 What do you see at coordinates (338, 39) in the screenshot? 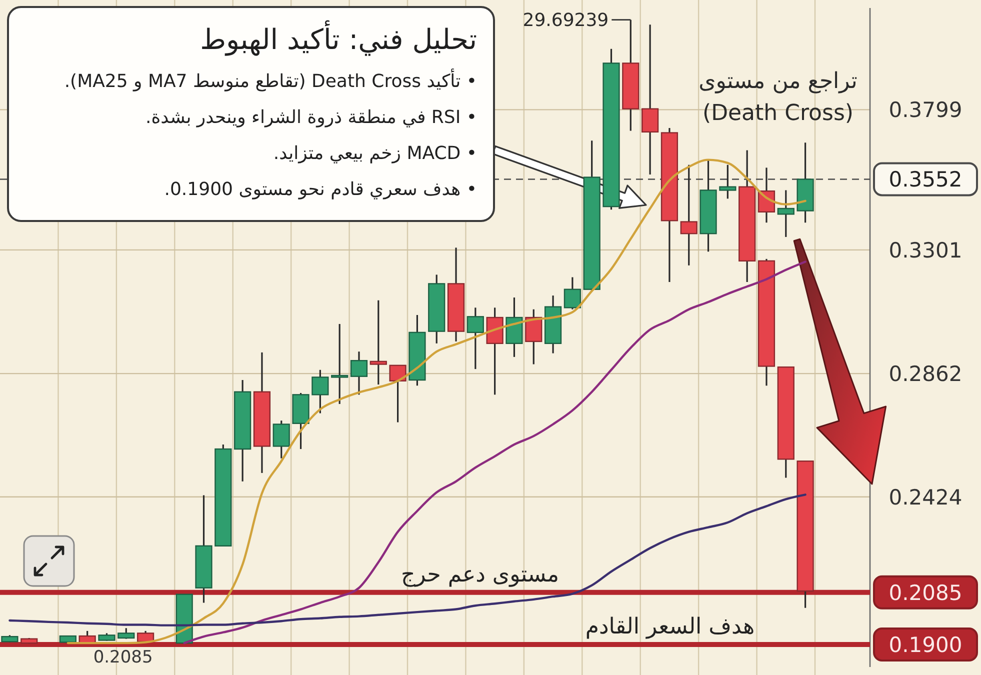
I see `text: تحليل فني: تأكيد الهبوط` at bounding box center [338, 39].